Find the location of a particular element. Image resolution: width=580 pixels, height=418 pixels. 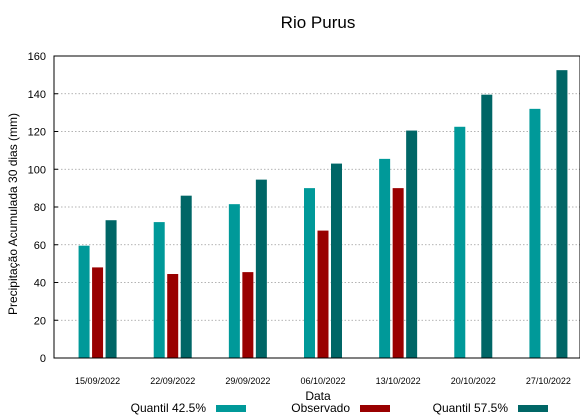

bar-quantil-57-5--1 is located at coordinates (186, 276).